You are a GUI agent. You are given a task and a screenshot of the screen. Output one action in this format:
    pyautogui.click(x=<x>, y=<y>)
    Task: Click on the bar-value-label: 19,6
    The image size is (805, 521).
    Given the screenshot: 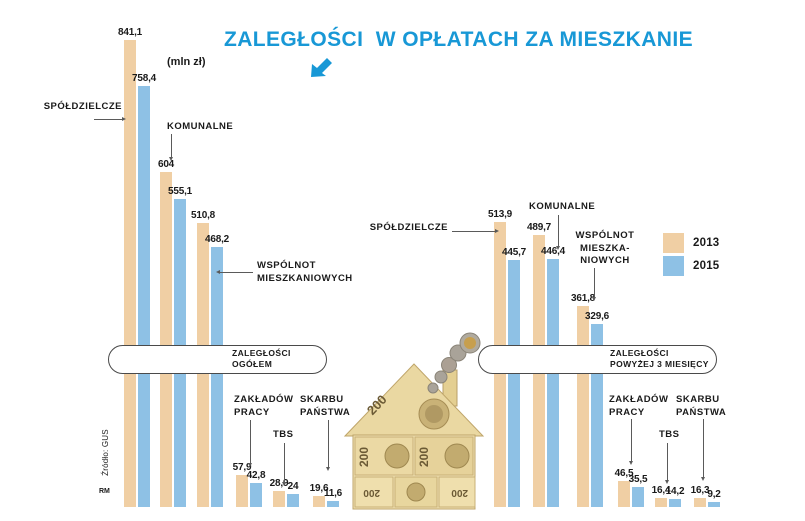 What is the action you would take?
    pyautogui.click(x=319, y=488)
    